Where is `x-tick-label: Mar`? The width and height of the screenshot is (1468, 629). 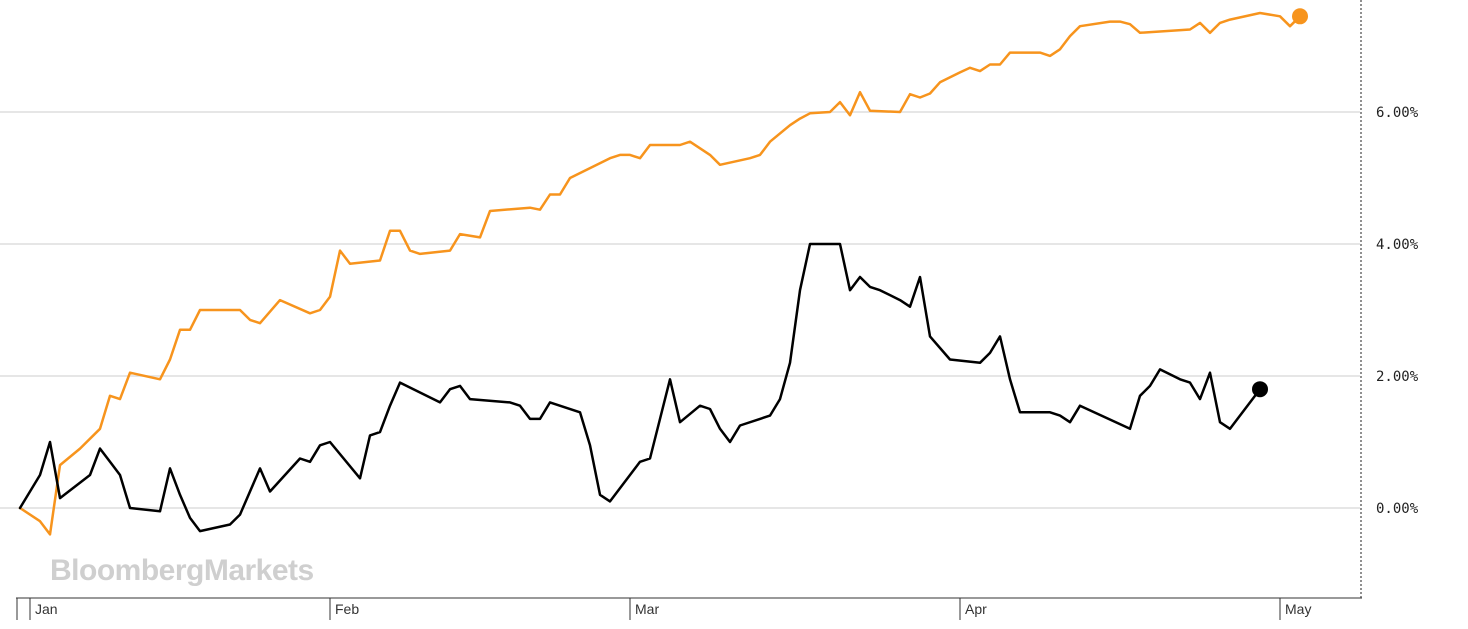 x-tick-label: Mar is located at coordinates (647, 609).